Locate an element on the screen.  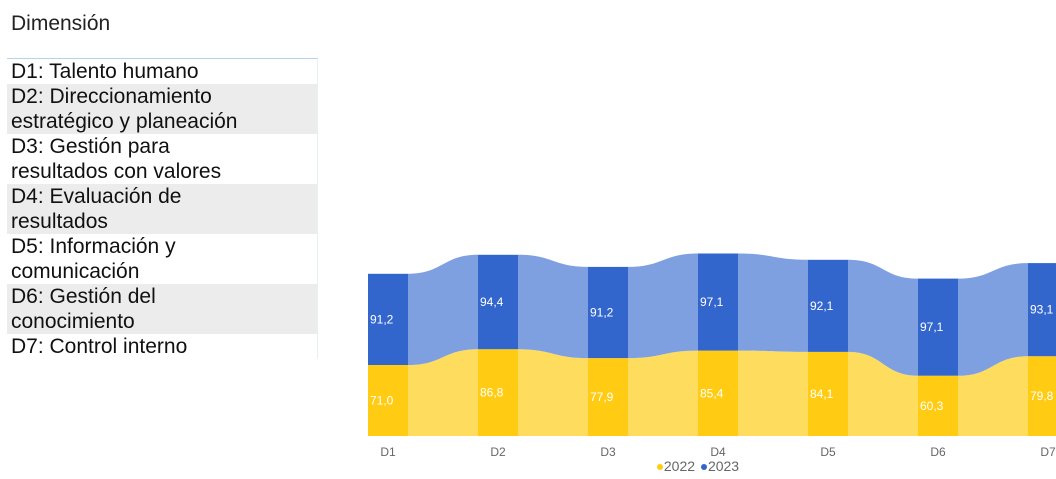
dimension-row-line: resultados is located at coordinates (59, 221).